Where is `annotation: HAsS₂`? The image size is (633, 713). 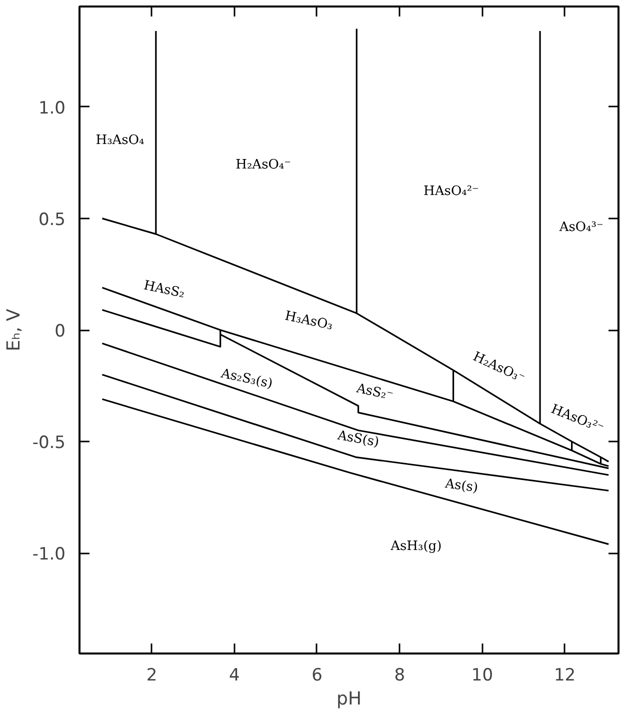 annotation: HAsS₂ is located at coordinates (164, 290).